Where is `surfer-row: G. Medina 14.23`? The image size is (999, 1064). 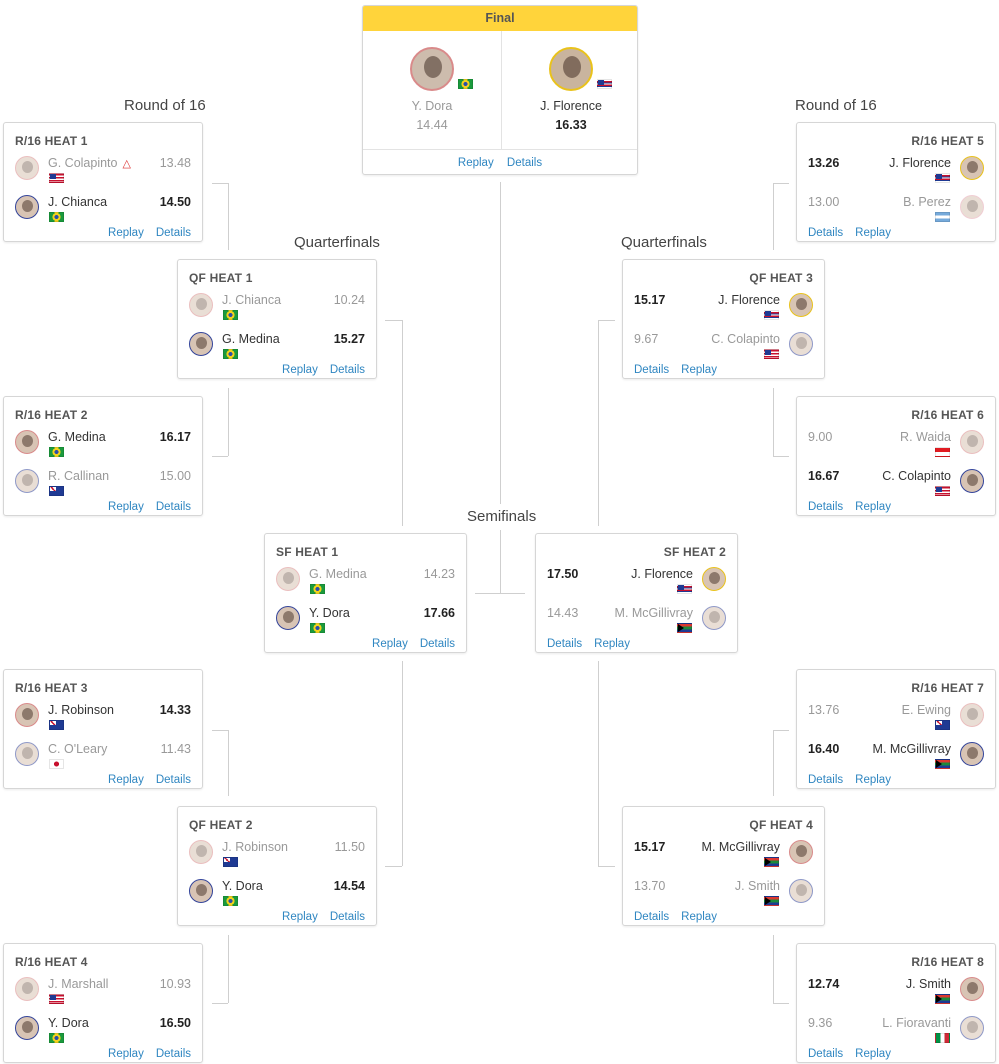
surfer-row: G. Medina 14.23 is located at coordinates (365, 581).